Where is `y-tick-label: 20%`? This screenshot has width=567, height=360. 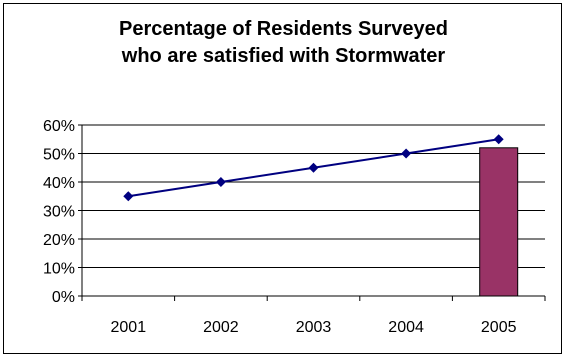
y-tick-label: 20% is located at coordinates (59, 240).